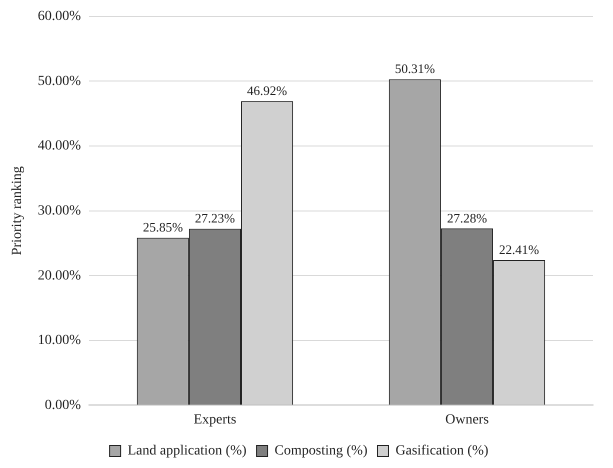 The height and width of the screenshot is (468, 613). What do you see at coordinates (415, 68) in the screenshot?
I see `data-label: 50.31%` at bounding box center [415, 68].